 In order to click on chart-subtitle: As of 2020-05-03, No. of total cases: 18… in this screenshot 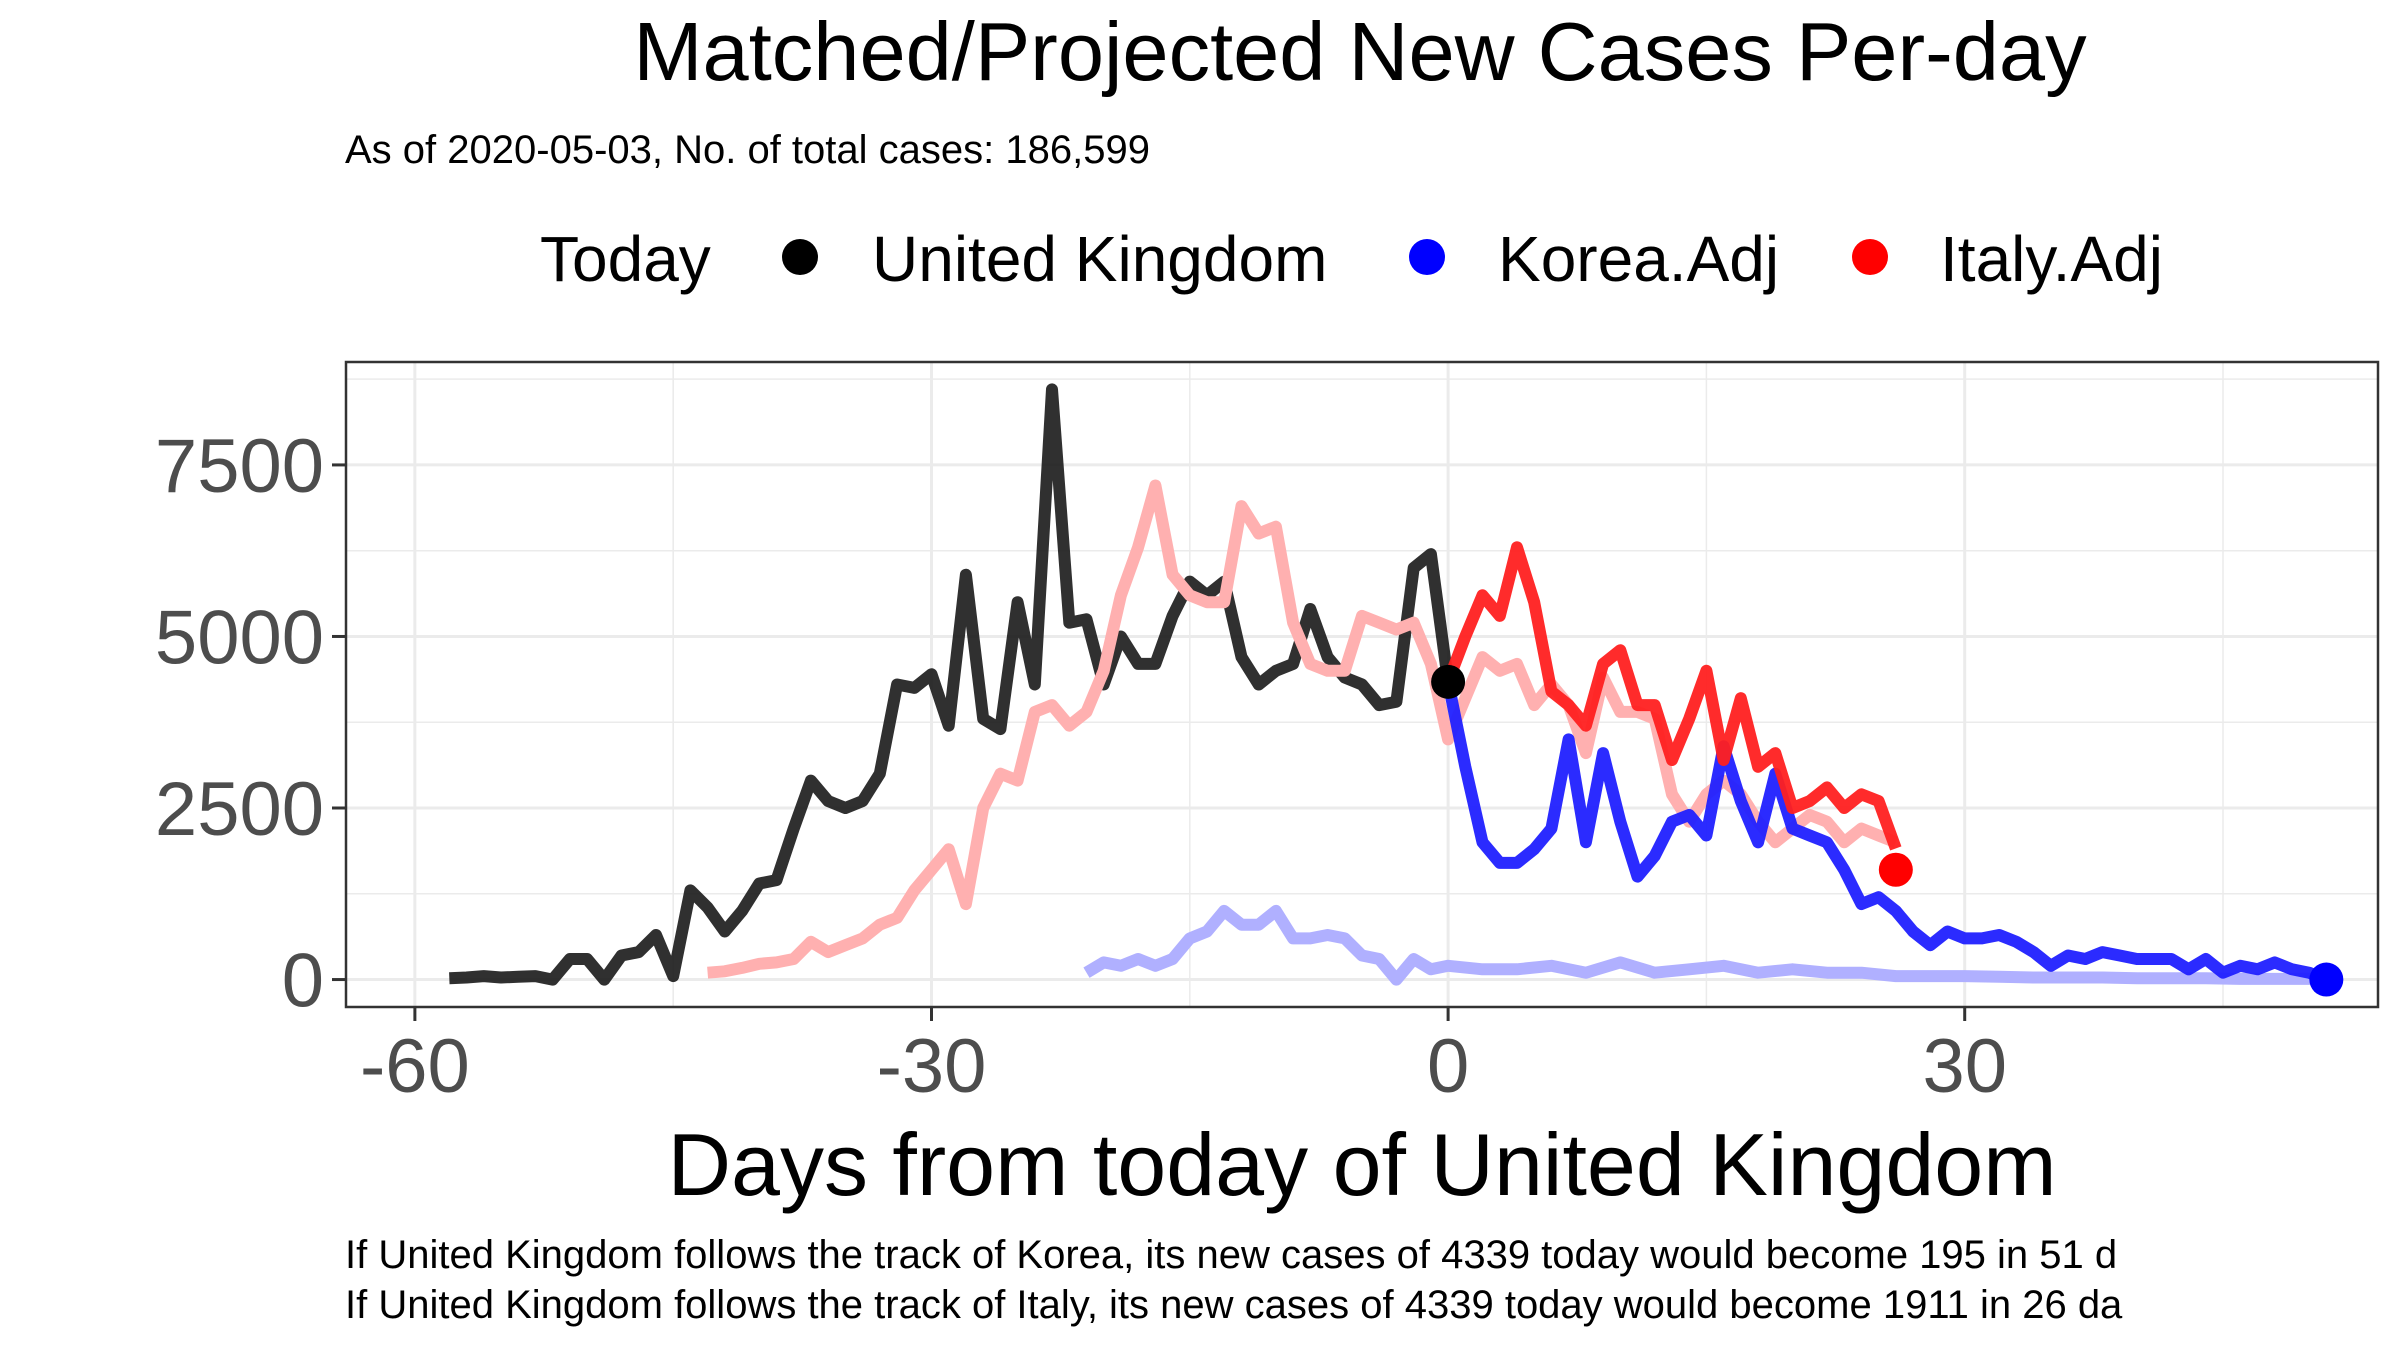, I will do `click(747, 150)`.